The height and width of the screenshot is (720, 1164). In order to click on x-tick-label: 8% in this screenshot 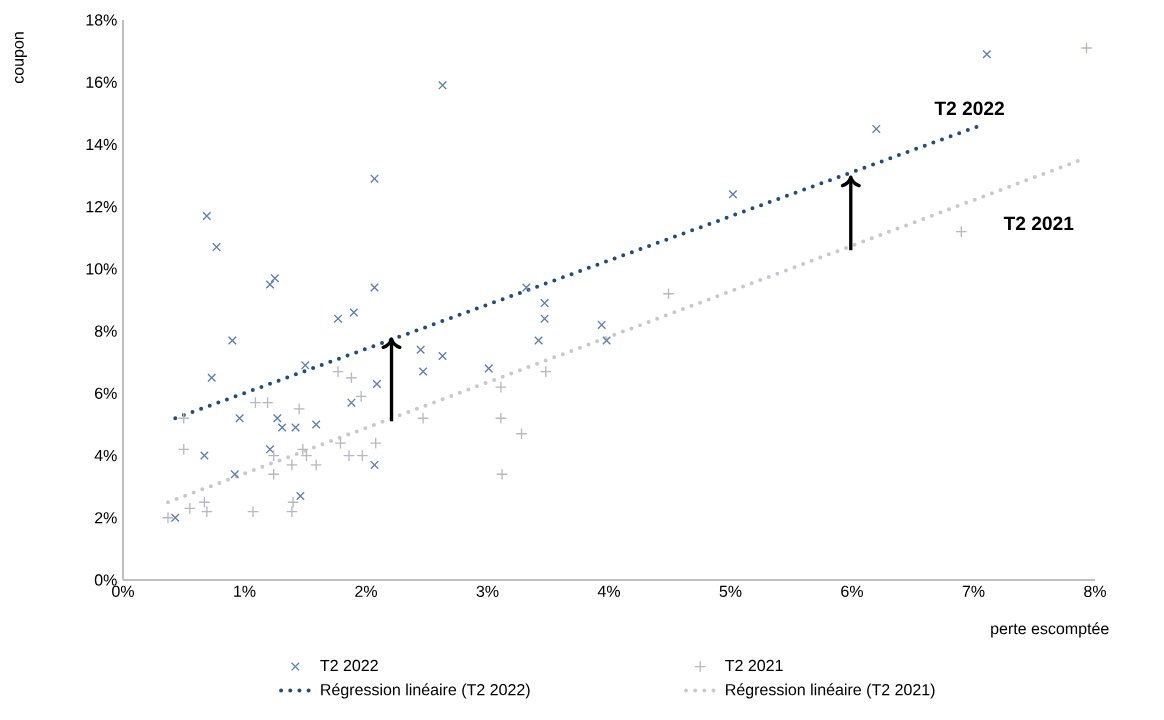, I will do `click(1095, 591)`.